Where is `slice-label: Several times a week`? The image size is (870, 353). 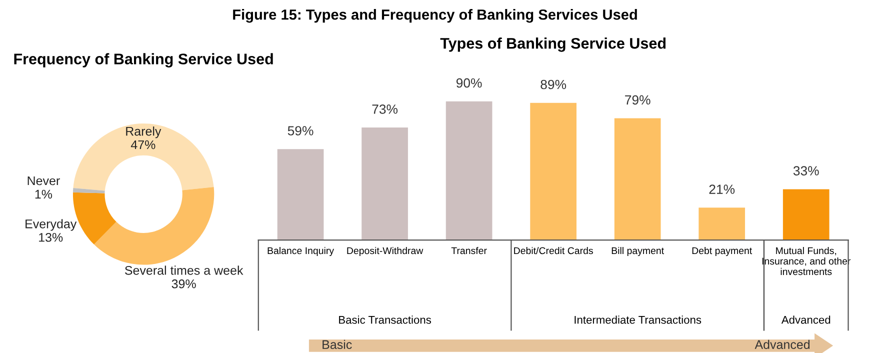
slice-label: Several times a week is located at coordinates (184, 270).